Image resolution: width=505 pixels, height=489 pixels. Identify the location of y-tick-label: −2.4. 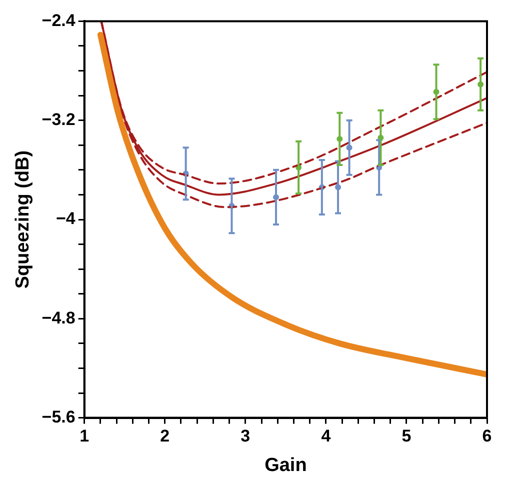
(59, 20).